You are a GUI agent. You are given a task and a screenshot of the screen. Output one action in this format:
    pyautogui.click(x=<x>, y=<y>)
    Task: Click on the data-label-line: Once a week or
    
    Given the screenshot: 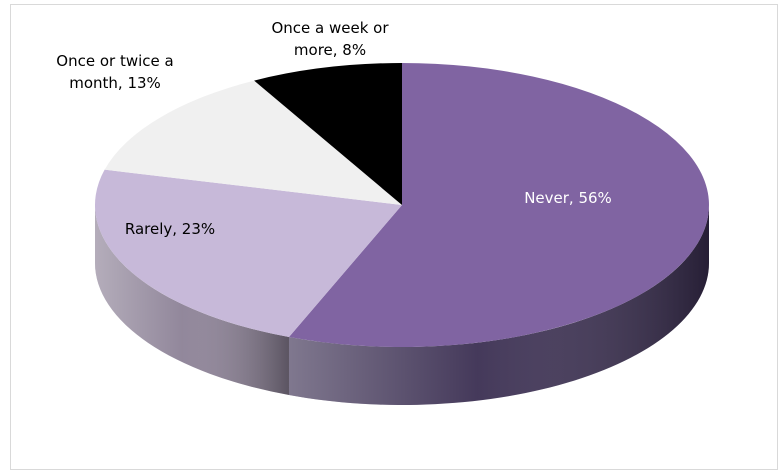 What is the action you would take?
    pyautogui.click(x=330, y=28)
    